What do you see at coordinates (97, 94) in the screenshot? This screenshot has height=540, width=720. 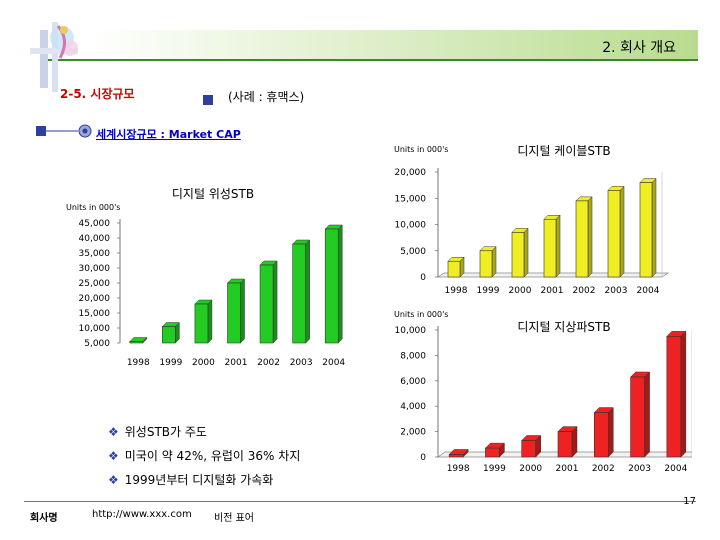 I see `section-title: 2-5. 시장규모` at bounding box center [97, 94].